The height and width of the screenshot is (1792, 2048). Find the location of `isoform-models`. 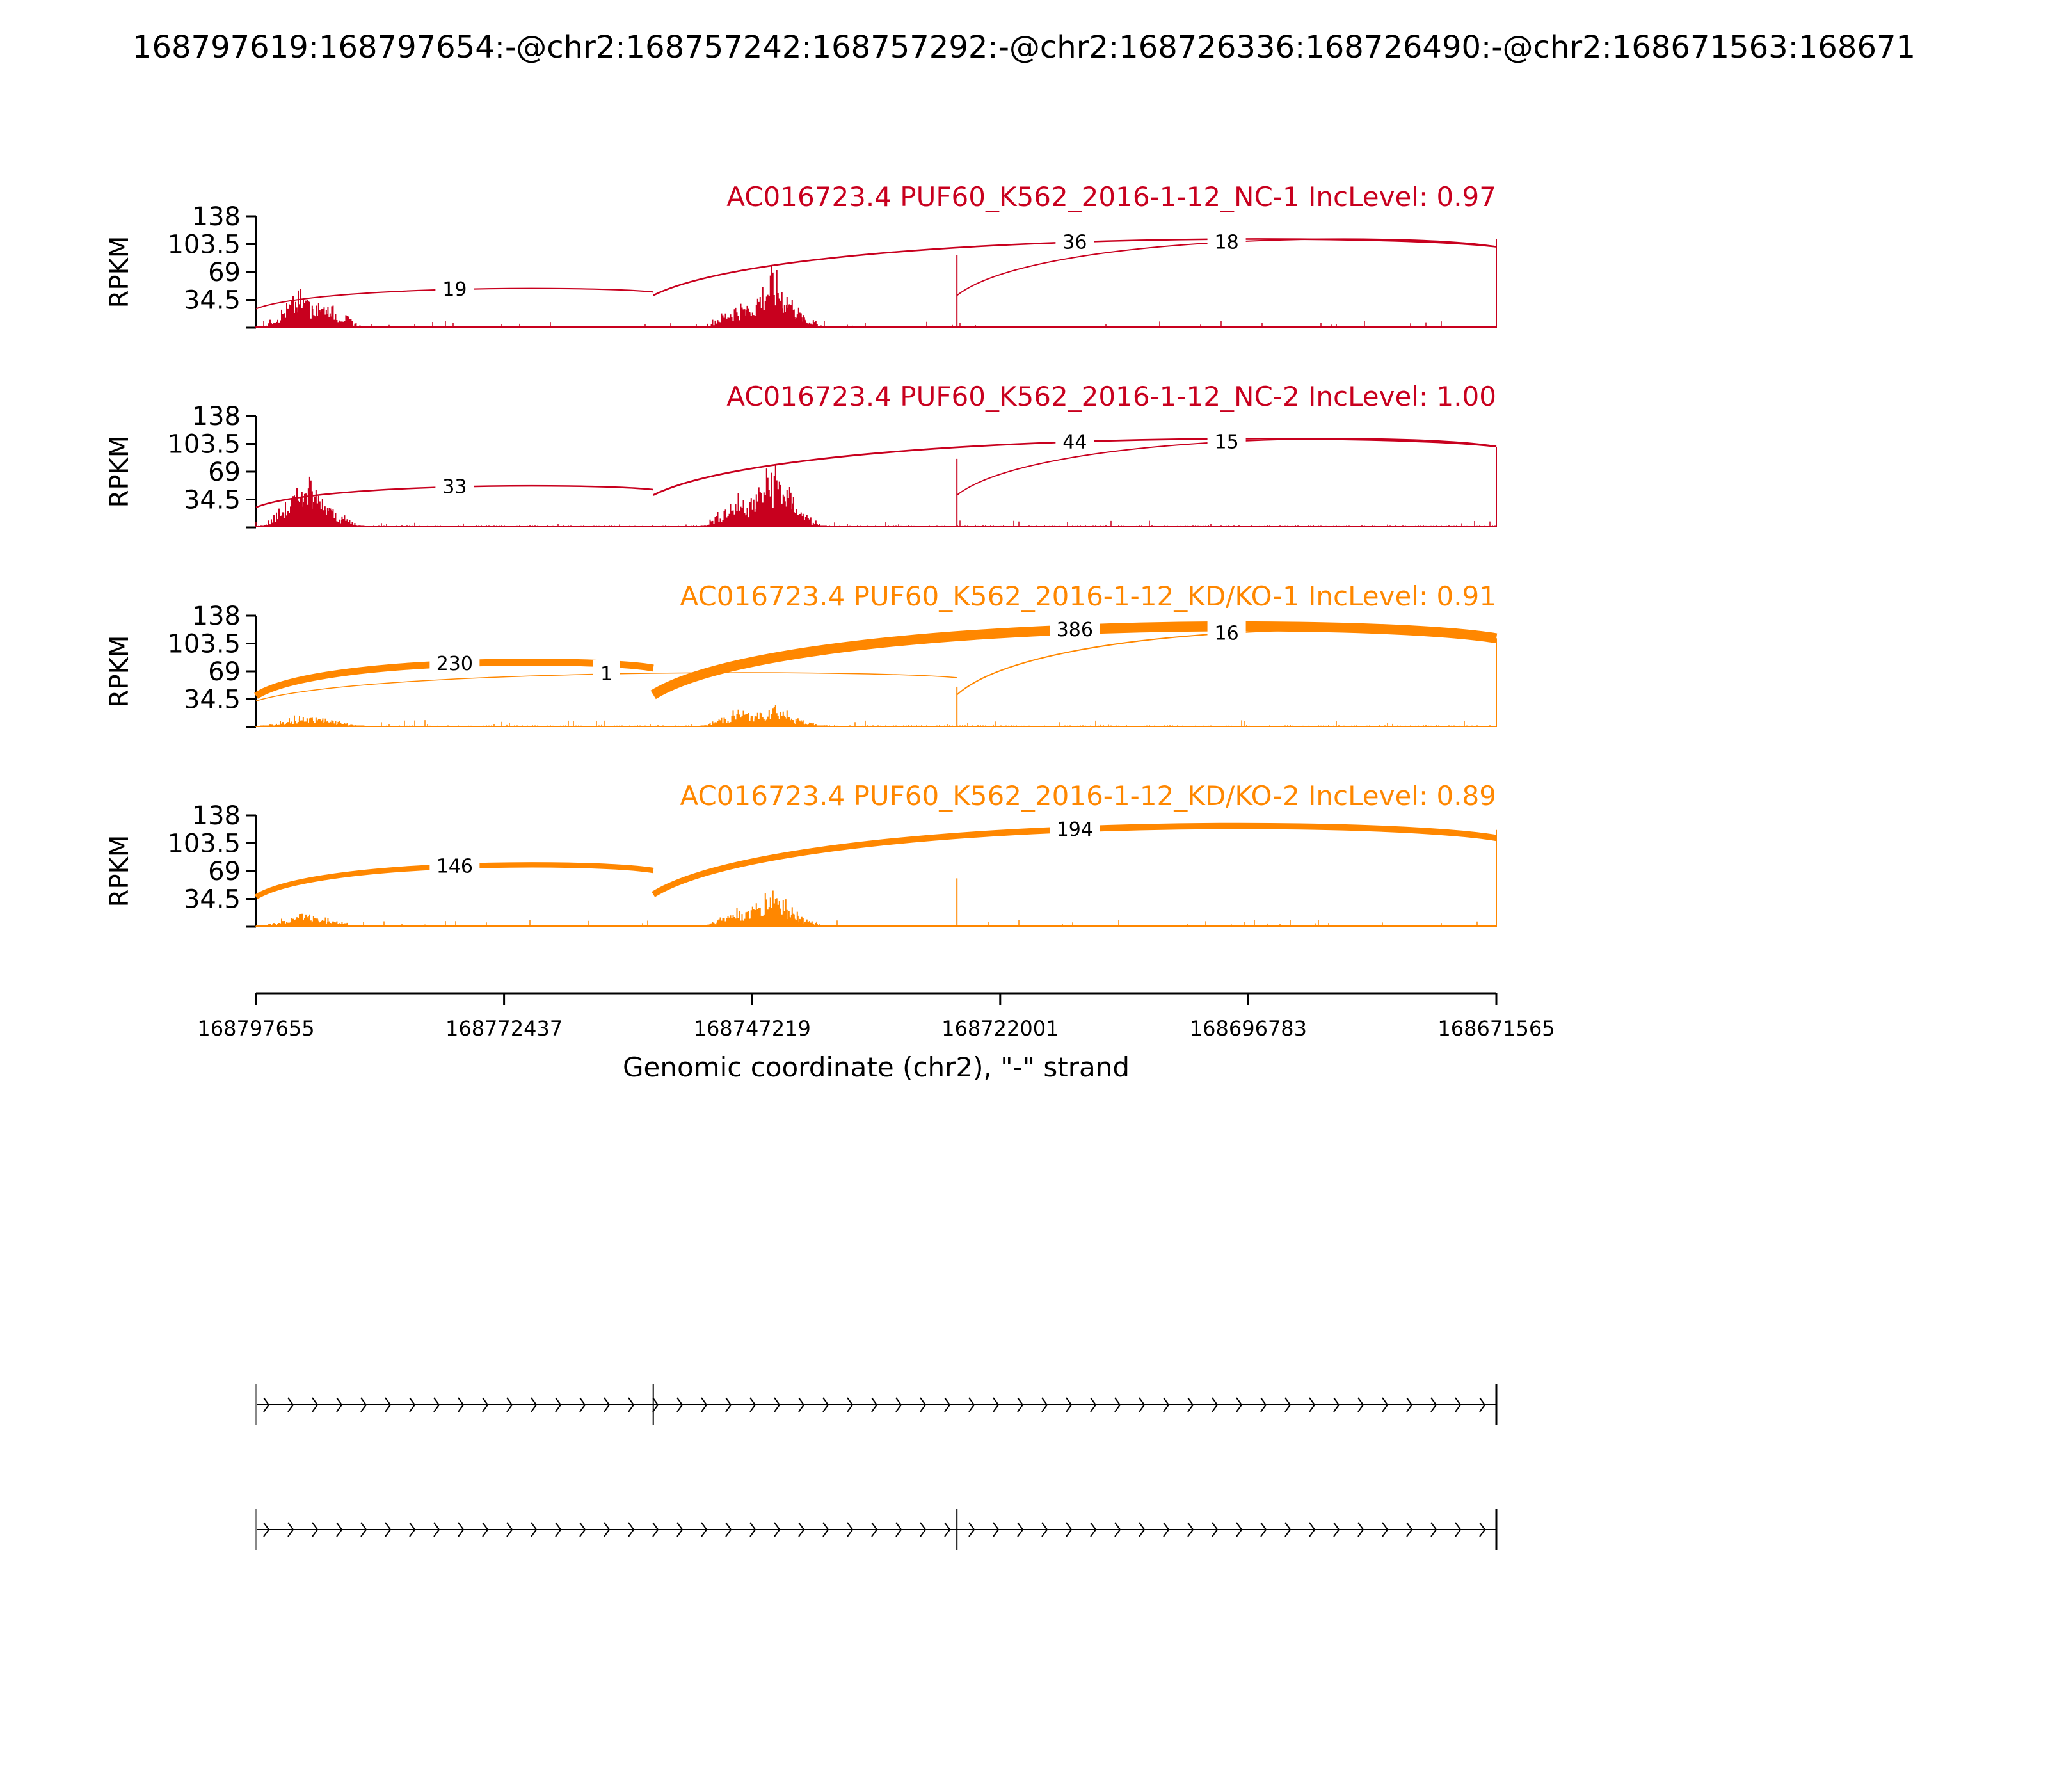

isoform-models is located at coordinates (876, 1467).